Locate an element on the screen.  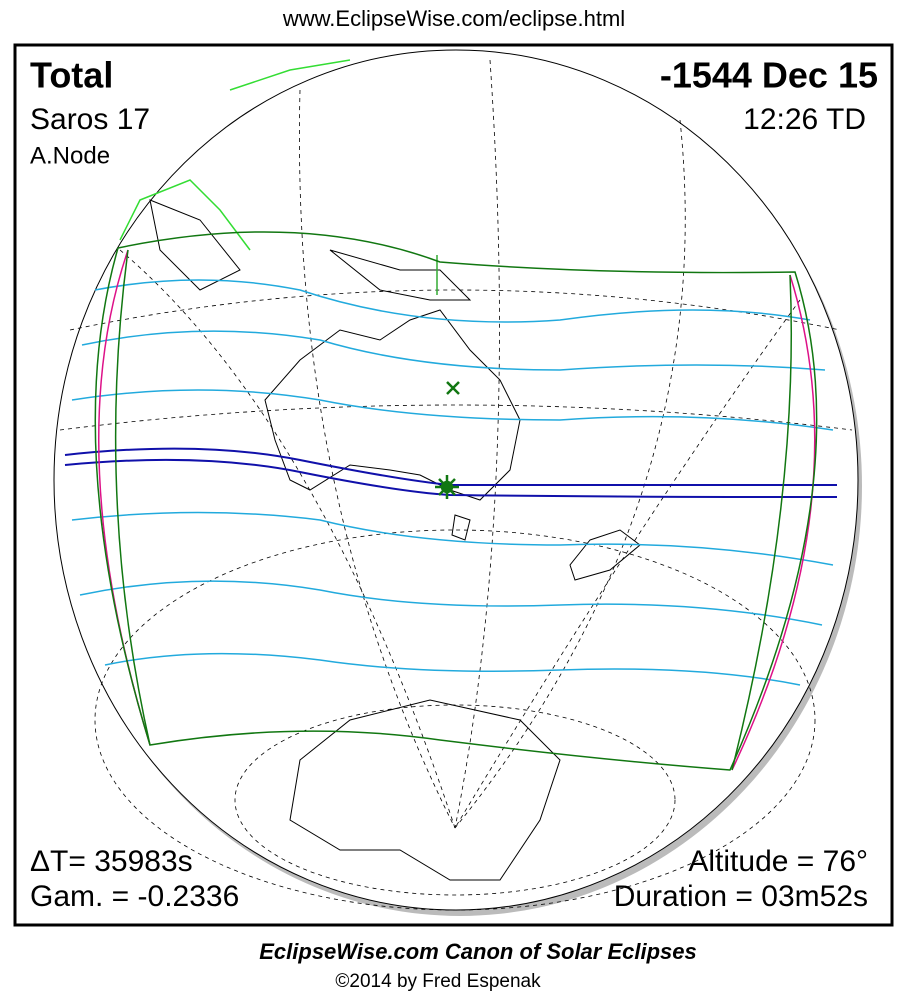
node: A.Node is located at coordinates (70, 155).